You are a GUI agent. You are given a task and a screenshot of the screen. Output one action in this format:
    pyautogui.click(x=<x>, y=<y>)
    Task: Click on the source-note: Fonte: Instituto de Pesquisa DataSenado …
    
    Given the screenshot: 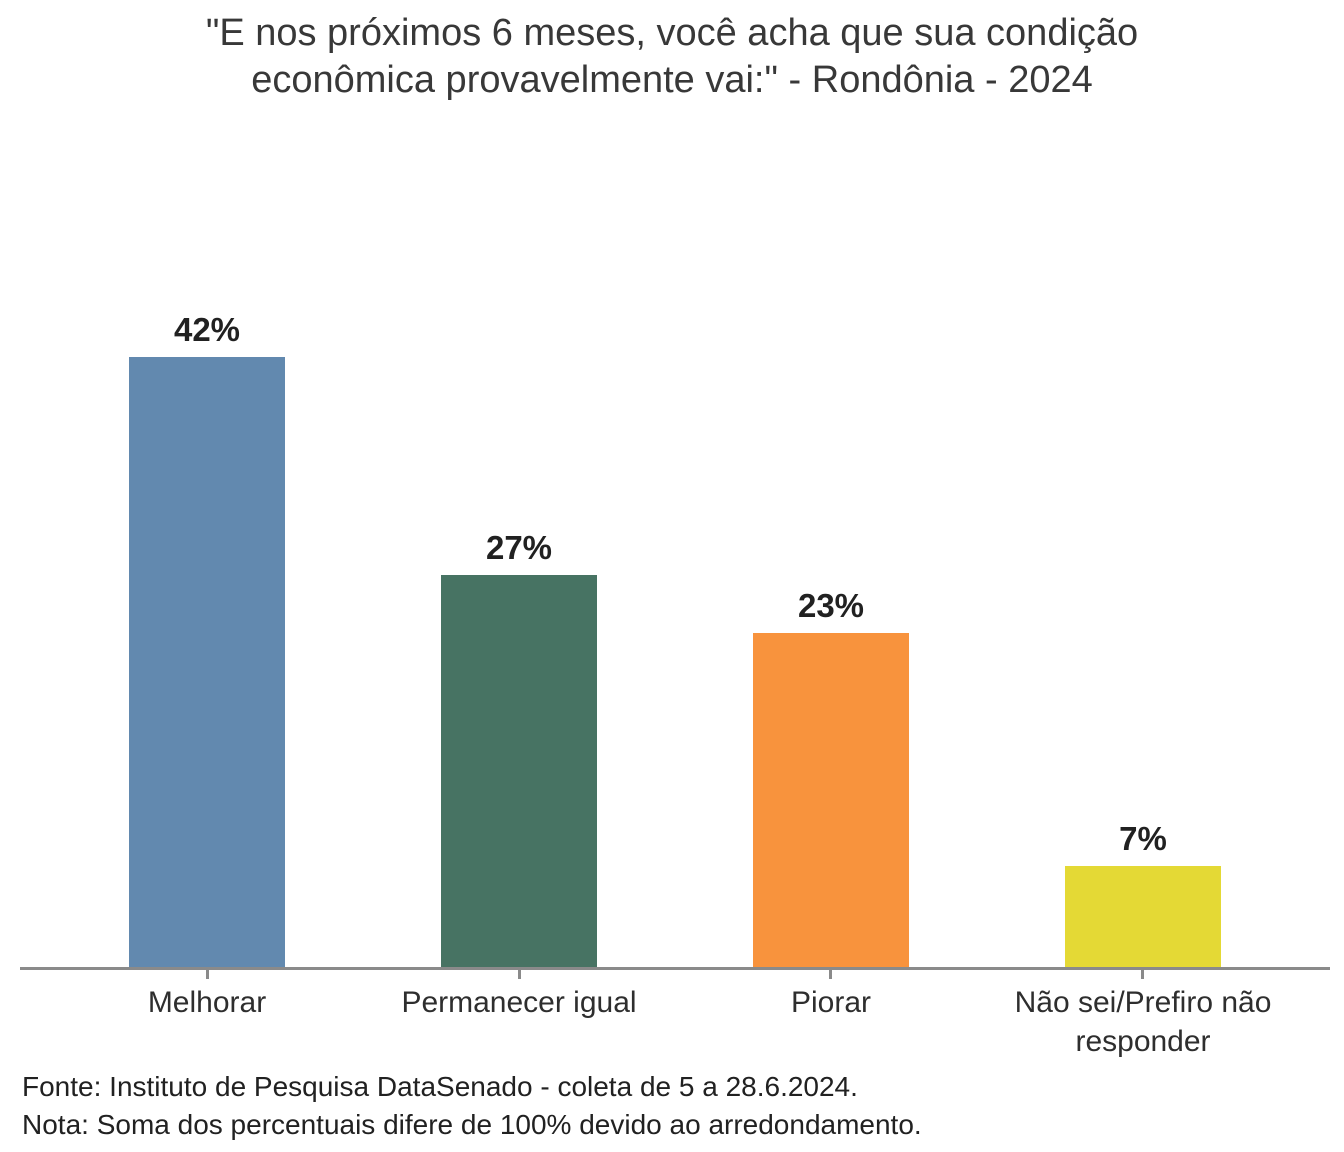 What is the action you would take?
    pyautogui.click(x=440, y=1086)
    